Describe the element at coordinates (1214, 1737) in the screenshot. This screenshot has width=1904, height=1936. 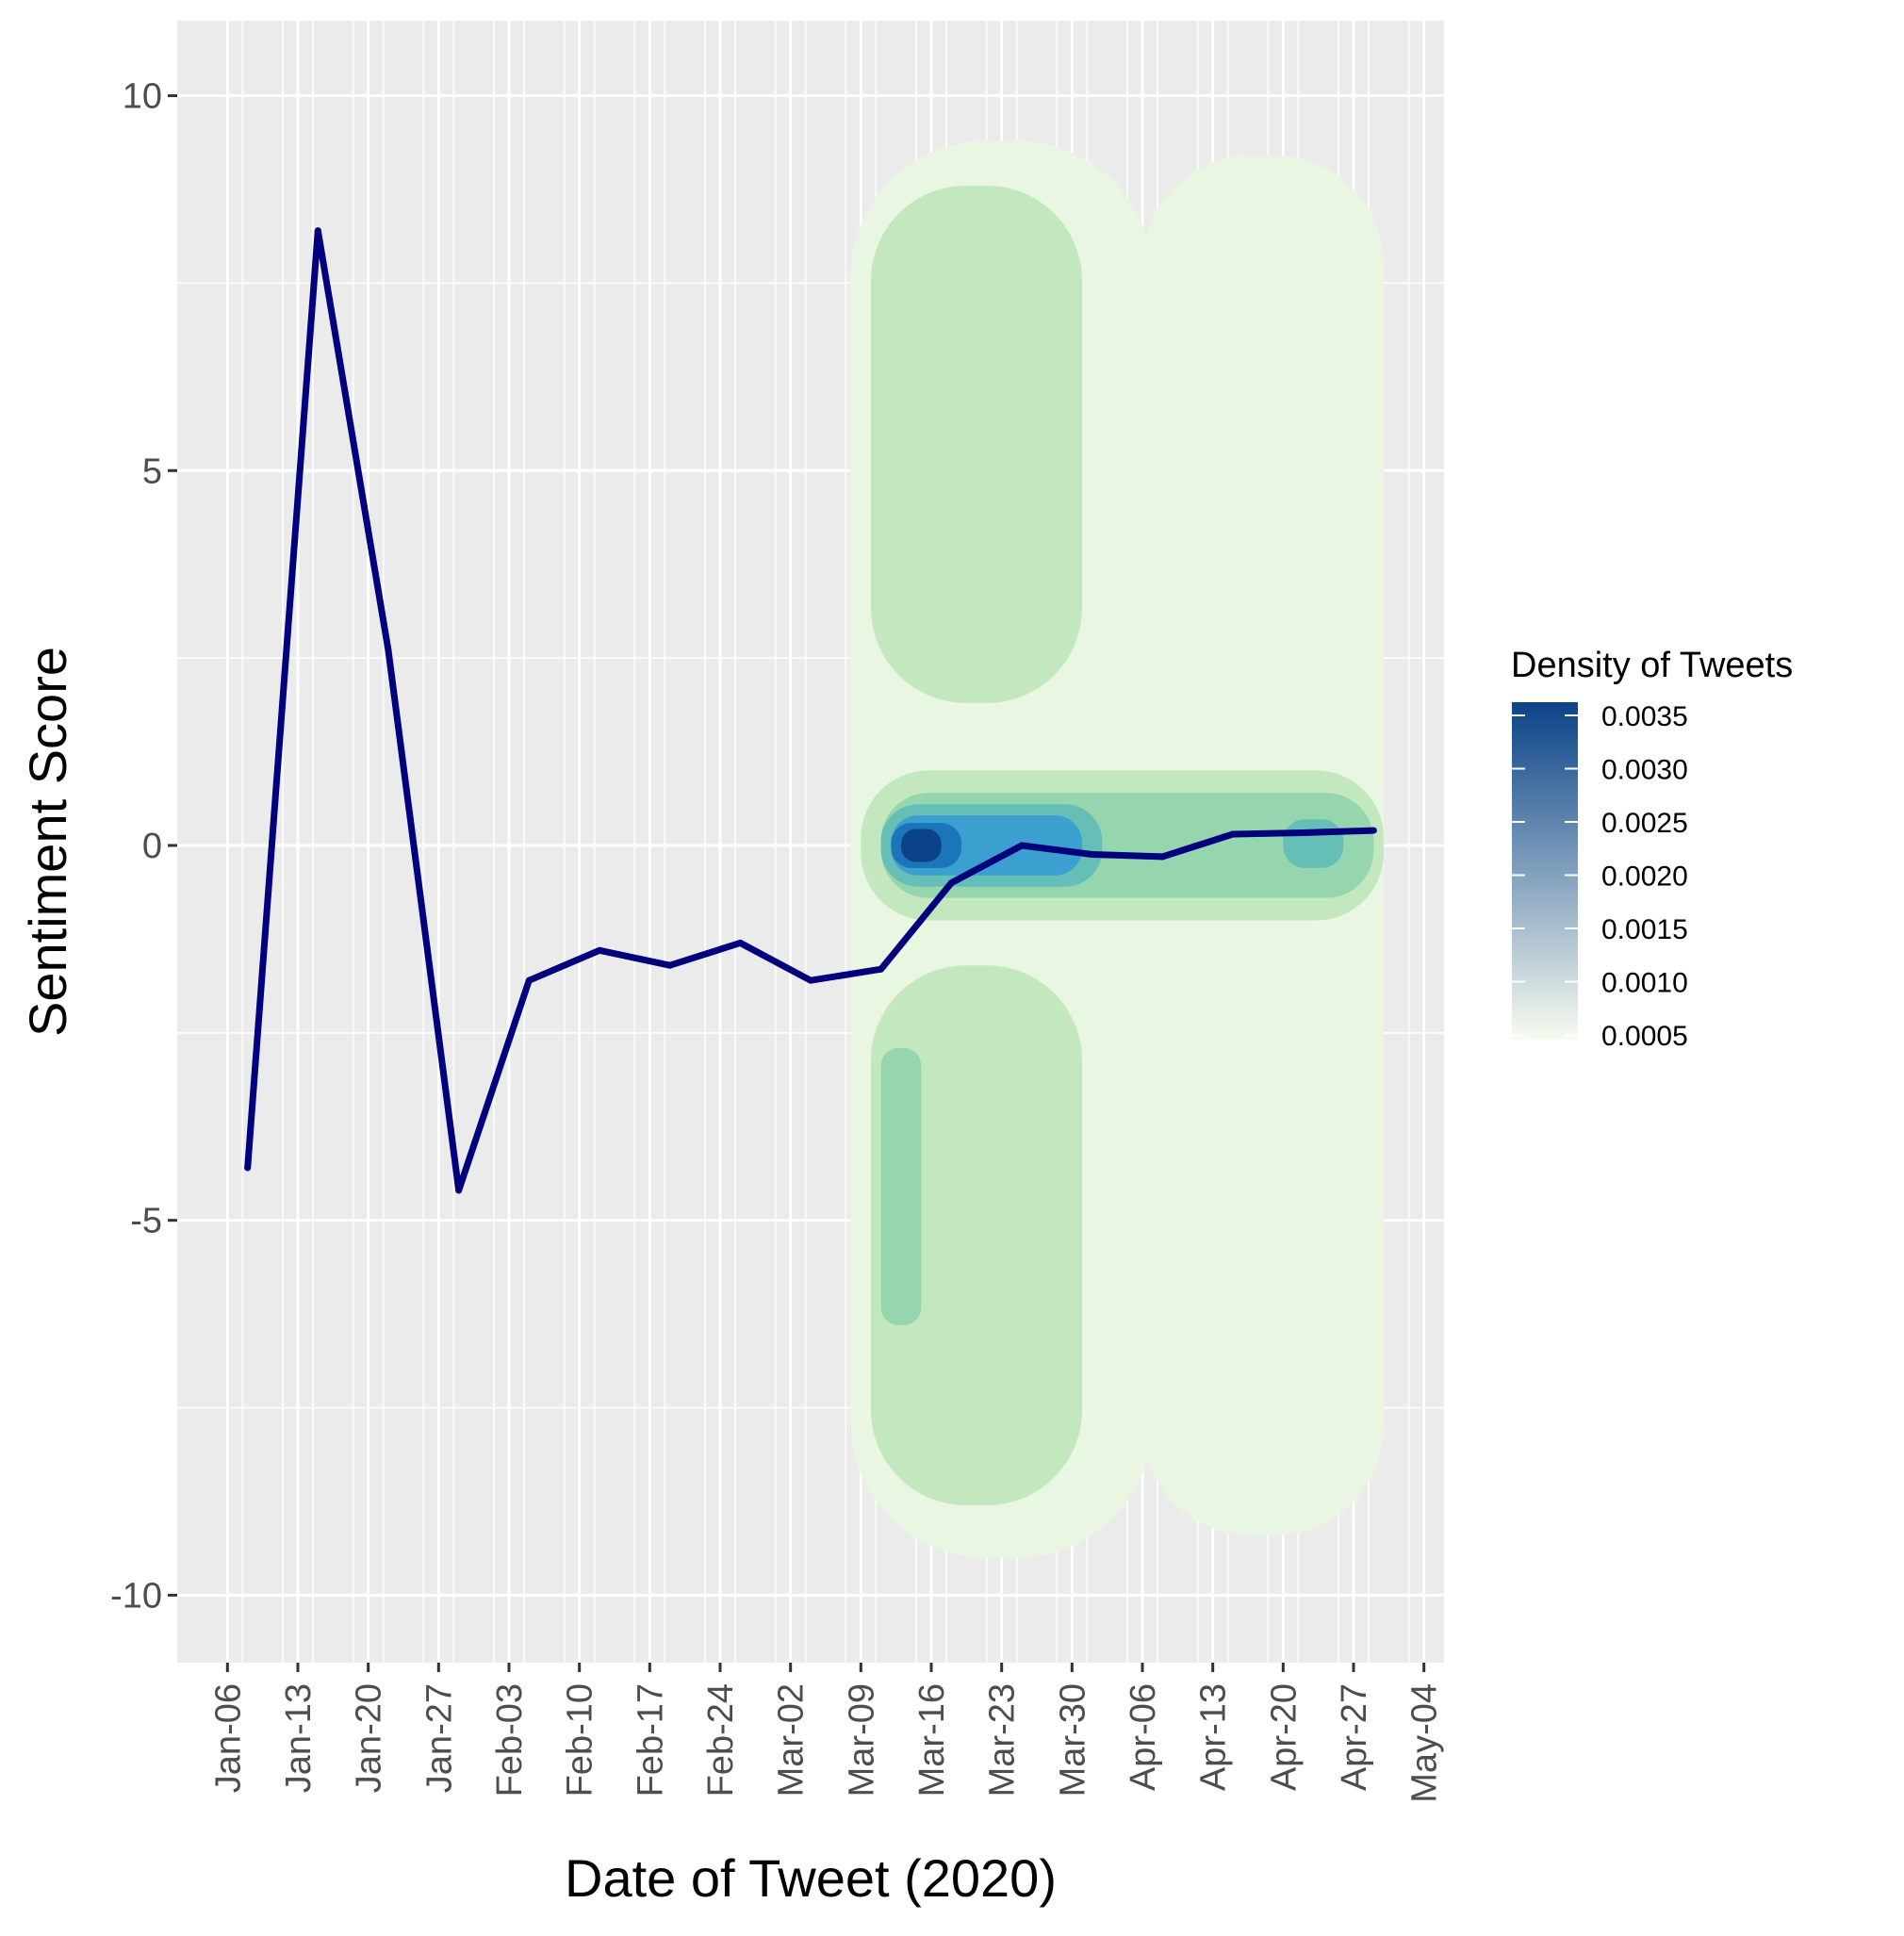
I see `x-tick-label: Apr-13` at that location.